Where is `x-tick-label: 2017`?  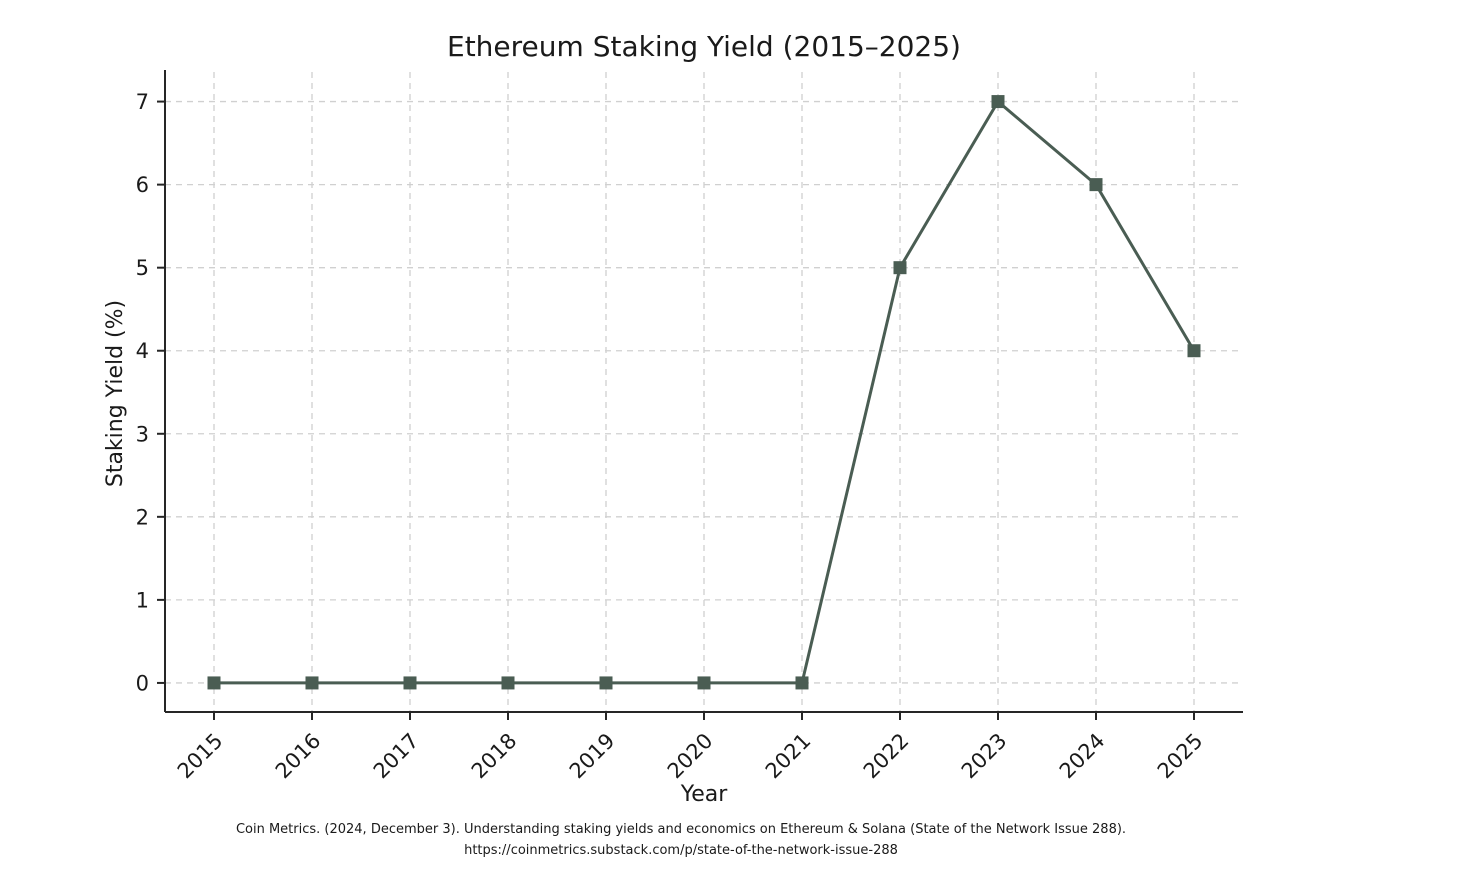
x-tick-label: 2017 is located at coordinates (396, 756).